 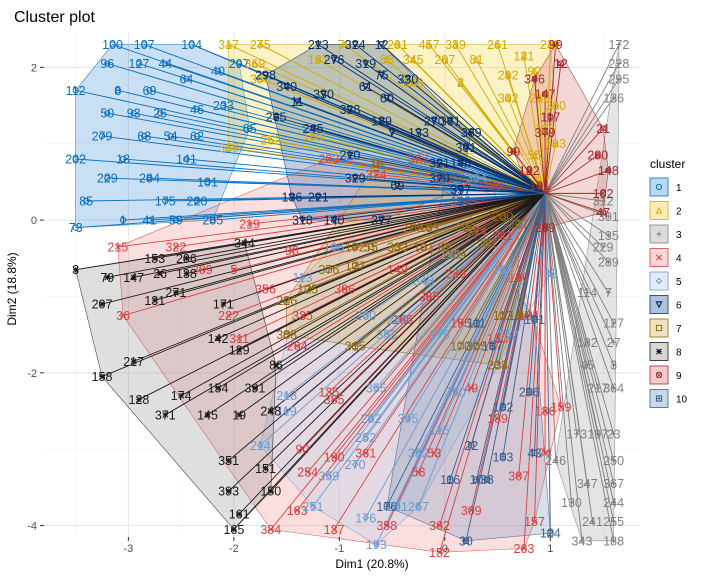 What do you see at coordinates (497, 45) in the screenshot?
I see `point-label: 261` at bounding box center [497, 45].